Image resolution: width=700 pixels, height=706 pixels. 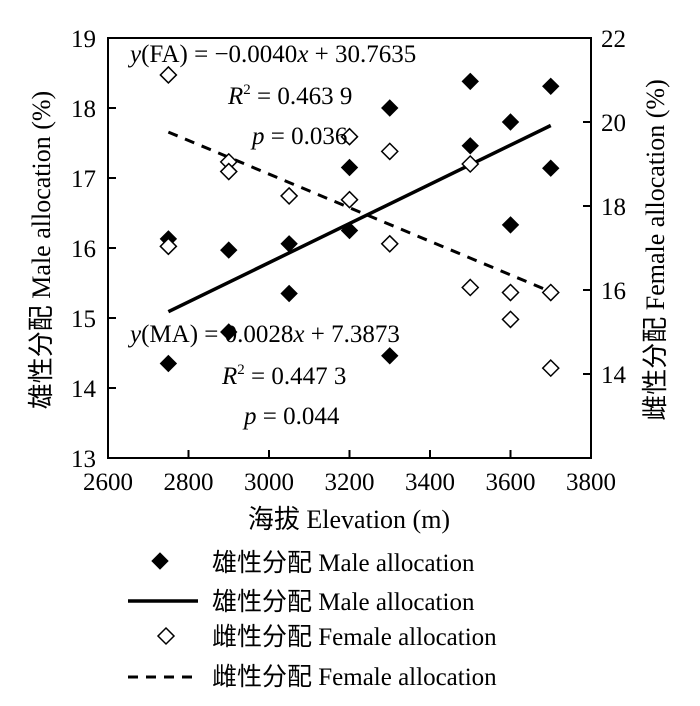 What do you see at coordinates (83, 459) in the screenshot?
I see `y-left-tick-label: 13` at bounding box center [83, 459].